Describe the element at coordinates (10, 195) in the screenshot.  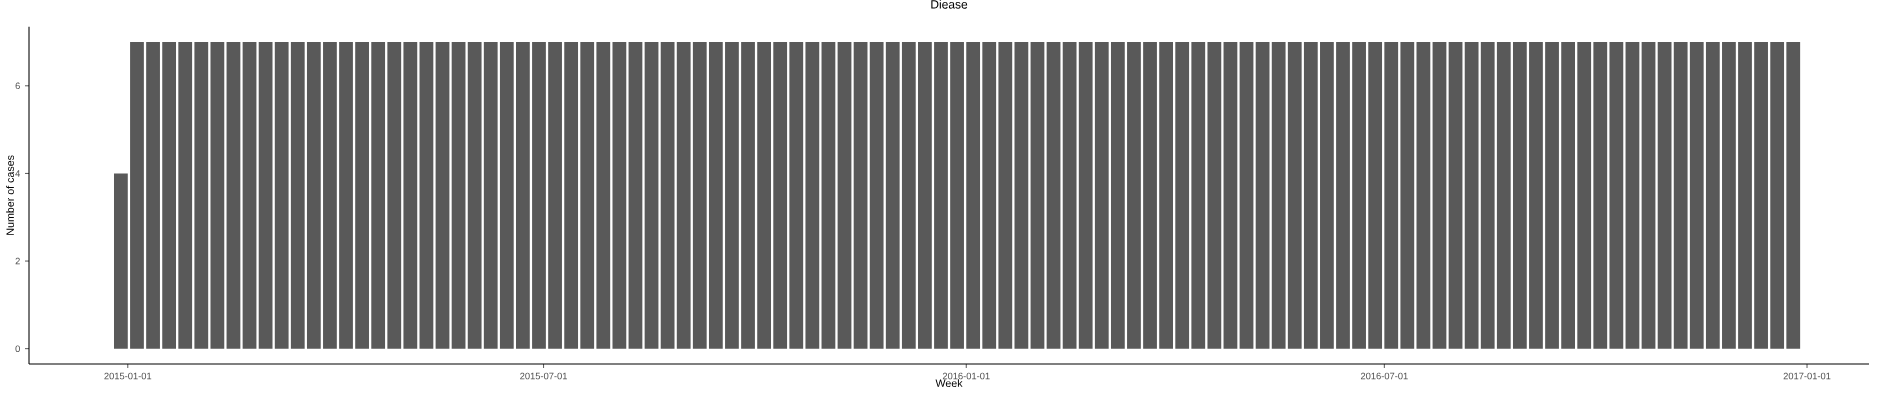
I see `y-axis-title: Number of cases` at that location.